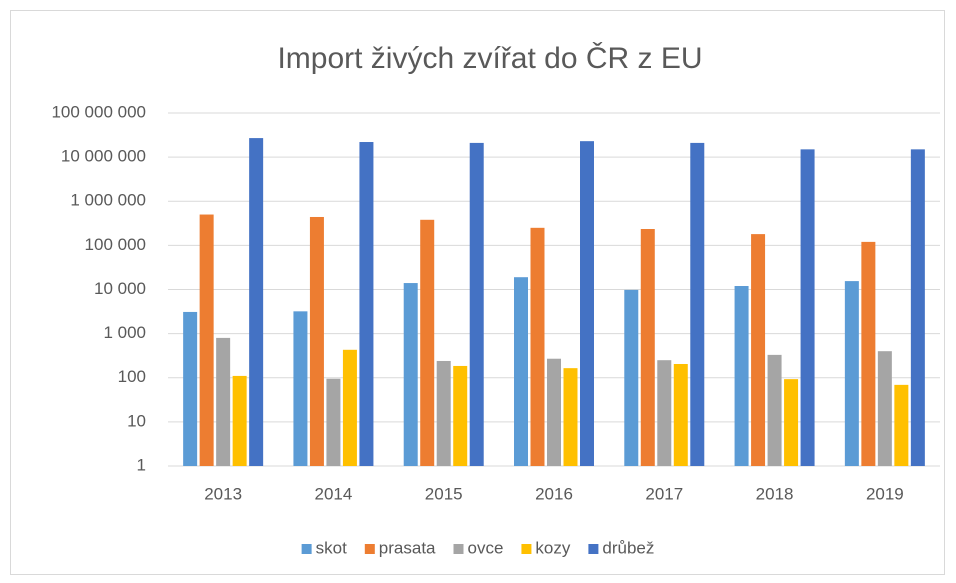 The width and height of the screenshot is (956, 583). What do you see at coordinates (124, 332) in the screenshot?
I see `y-tick-label: 1 000` at bounding box center [124, 332].